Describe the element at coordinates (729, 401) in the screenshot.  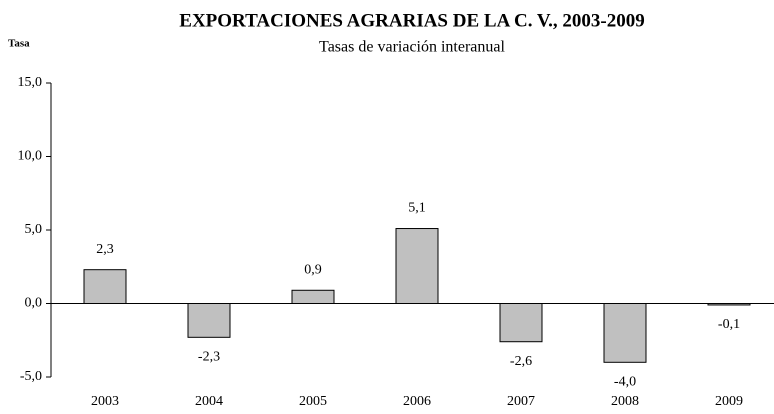
I see `x-tick-label: 2009` at that location.